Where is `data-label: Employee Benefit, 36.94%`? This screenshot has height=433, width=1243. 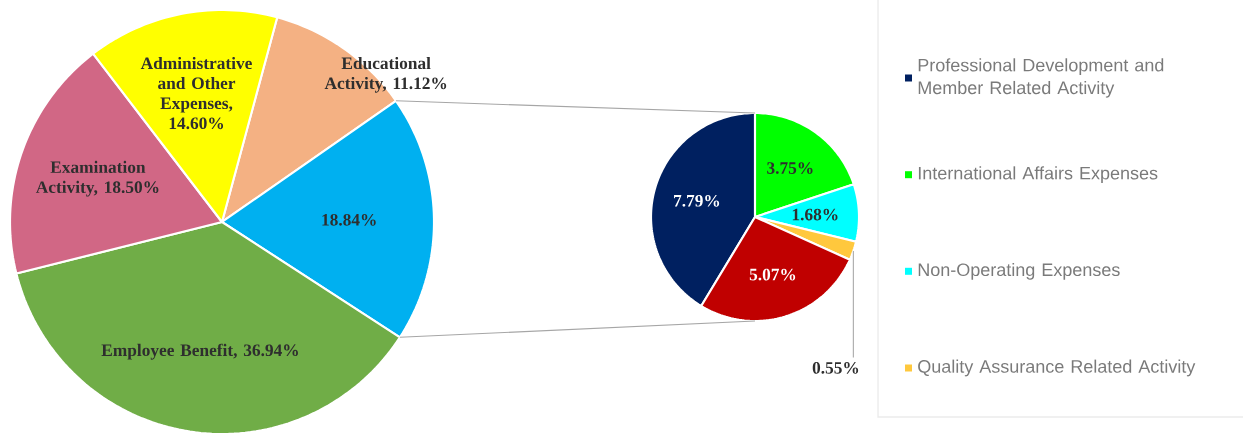 data-label: Employee Benefit, 36.94% is located at coordinates (199, 351).